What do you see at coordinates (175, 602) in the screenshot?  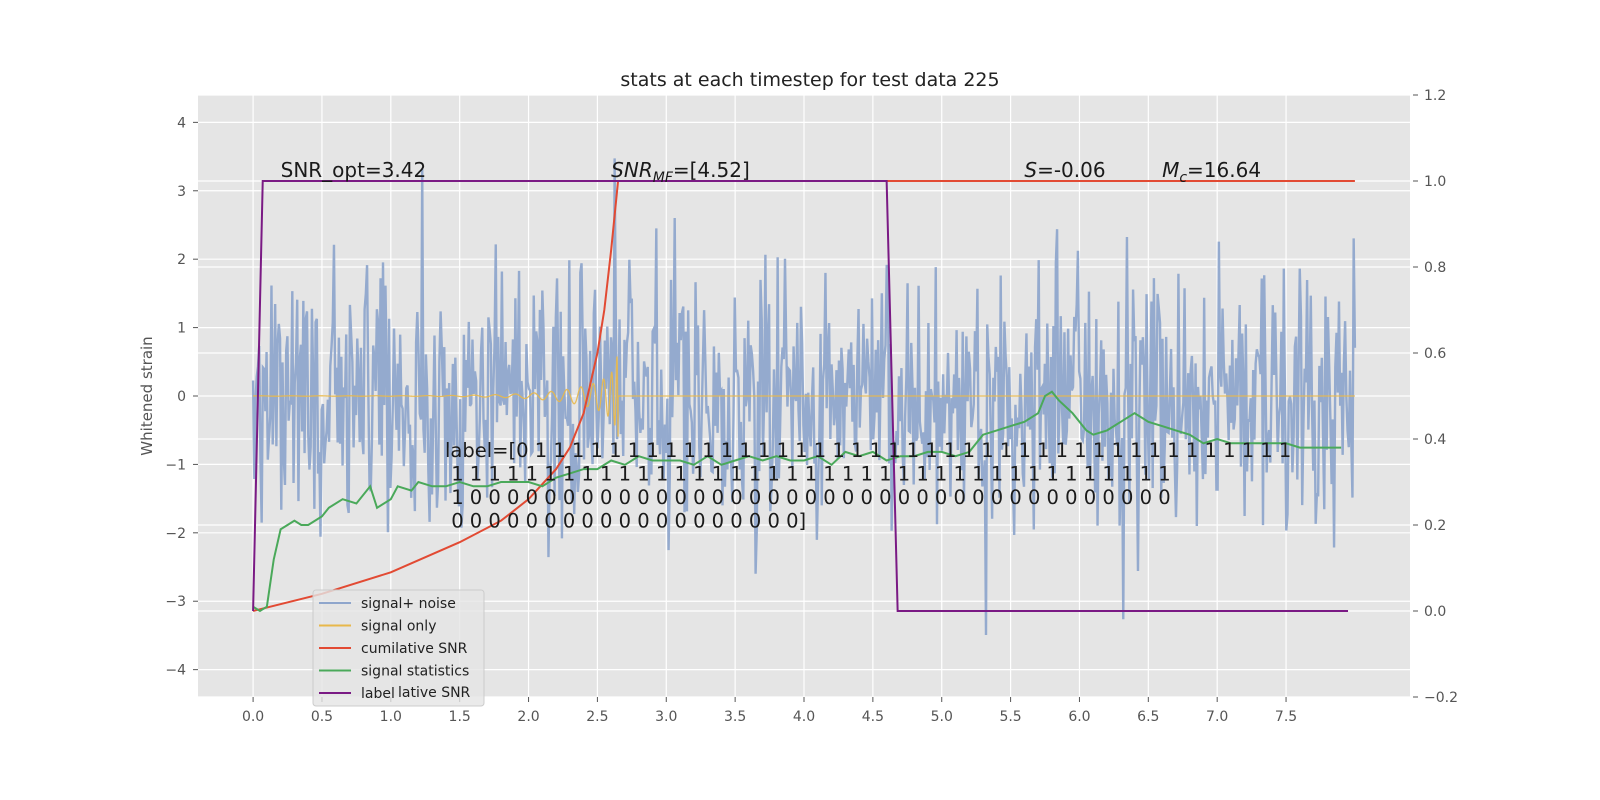 I see `y-tick-label: −3` at bounding box center [175, 602].